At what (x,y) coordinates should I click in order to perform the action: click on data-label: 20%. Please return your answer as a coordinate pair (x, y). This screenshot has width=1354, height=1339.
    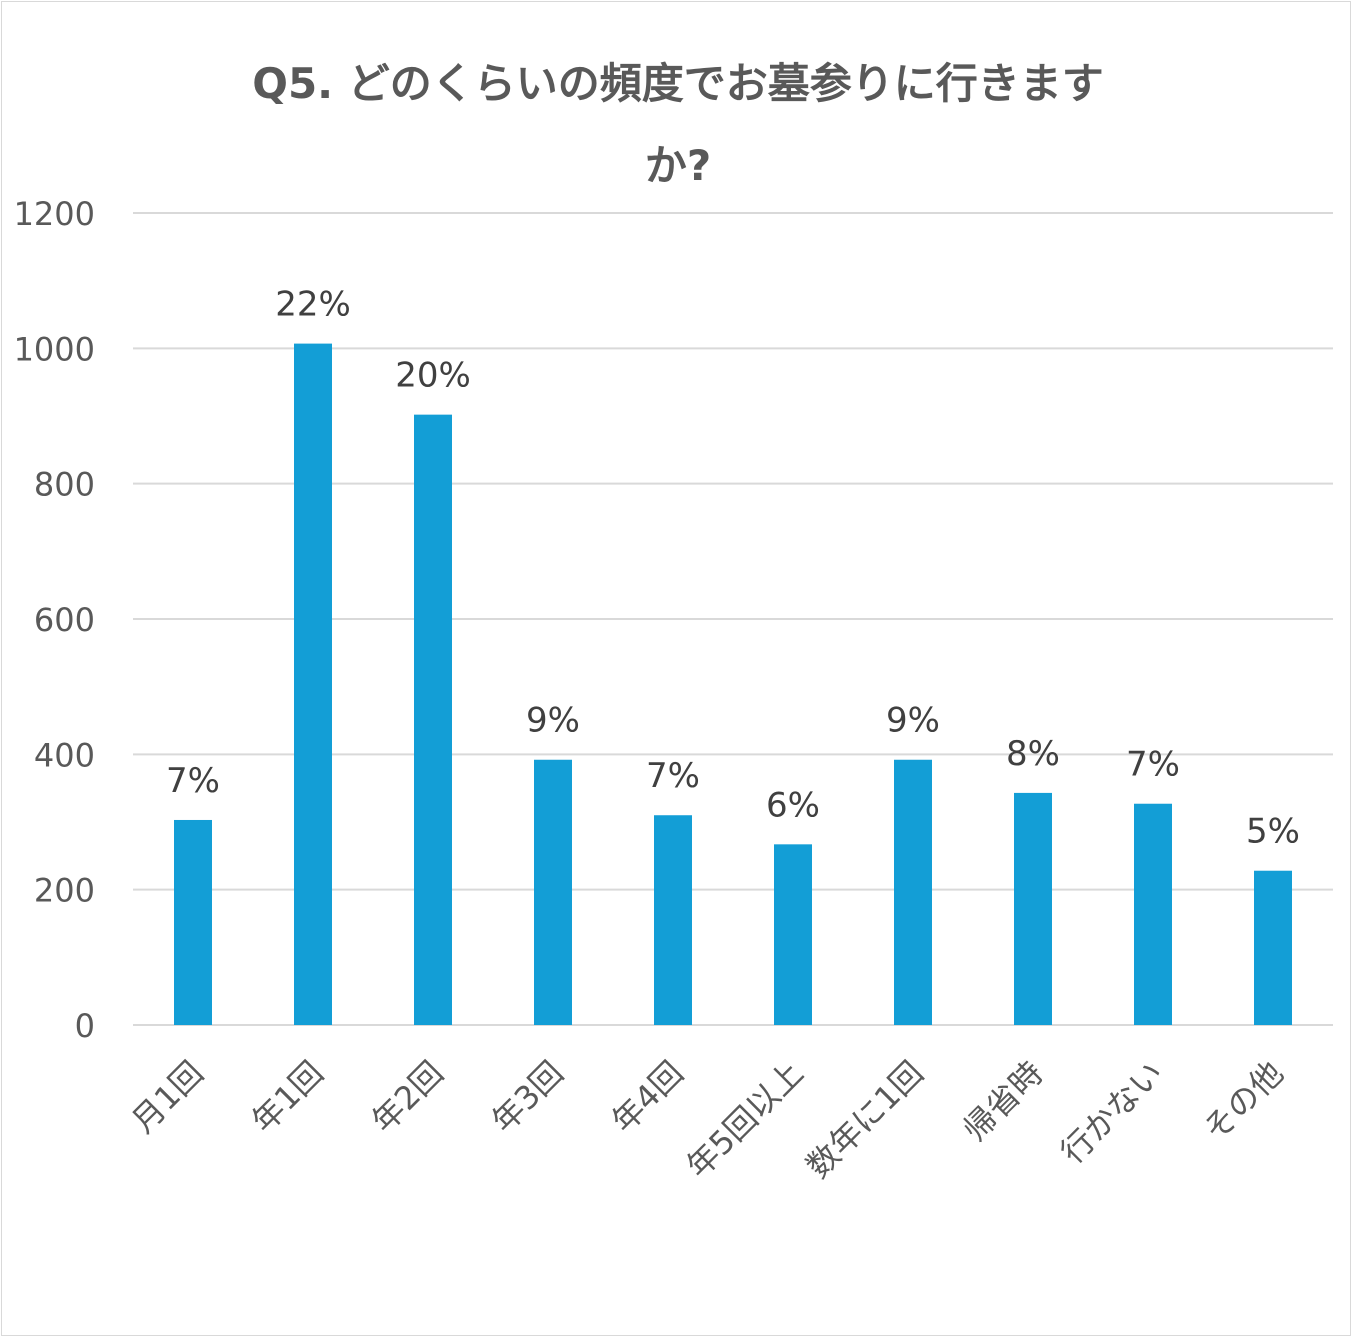
    Looking at the image, I should click on (433, 376).